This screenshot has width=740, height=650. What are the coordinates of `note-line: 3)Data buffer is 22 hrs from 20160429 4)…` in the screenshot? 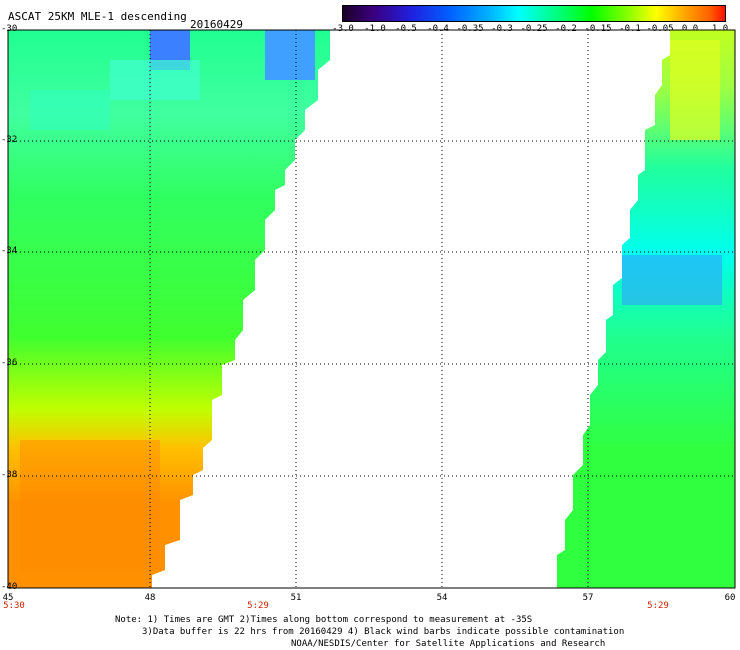 It's located at (383, 632).